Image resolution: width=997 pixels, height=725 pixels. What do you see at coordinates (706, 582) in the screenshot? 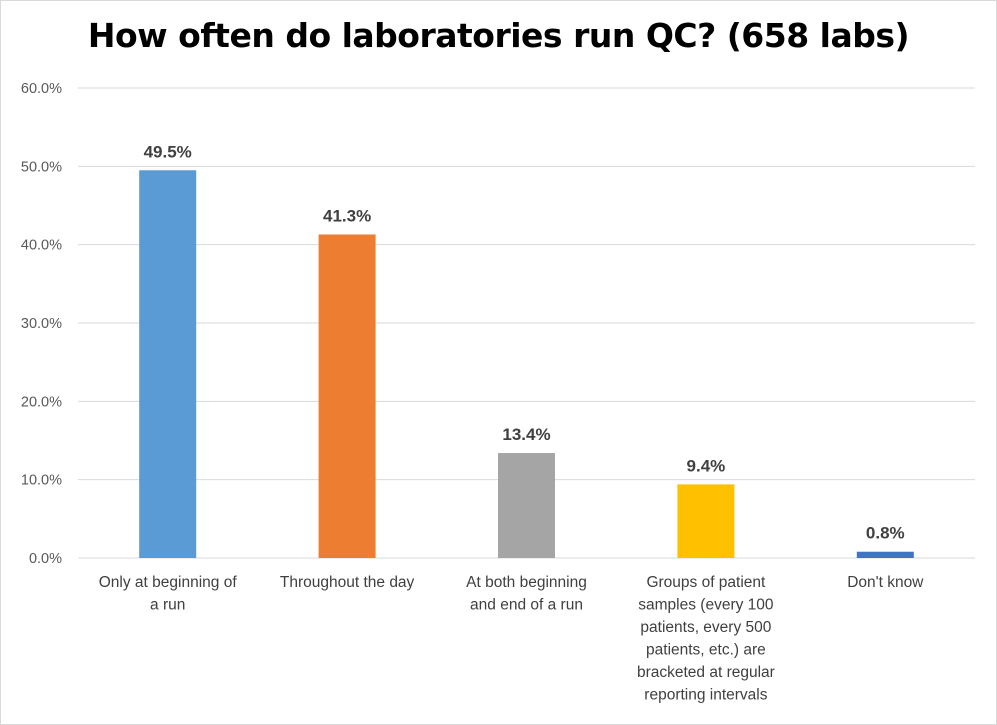
I see `x-category-label: Groups of patient` at bounding box center [706, 582].